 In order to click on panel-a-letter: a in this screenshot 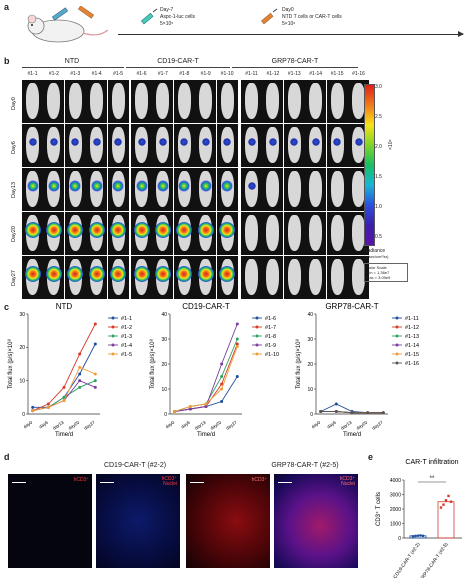, I will do `click(7, 7)`.